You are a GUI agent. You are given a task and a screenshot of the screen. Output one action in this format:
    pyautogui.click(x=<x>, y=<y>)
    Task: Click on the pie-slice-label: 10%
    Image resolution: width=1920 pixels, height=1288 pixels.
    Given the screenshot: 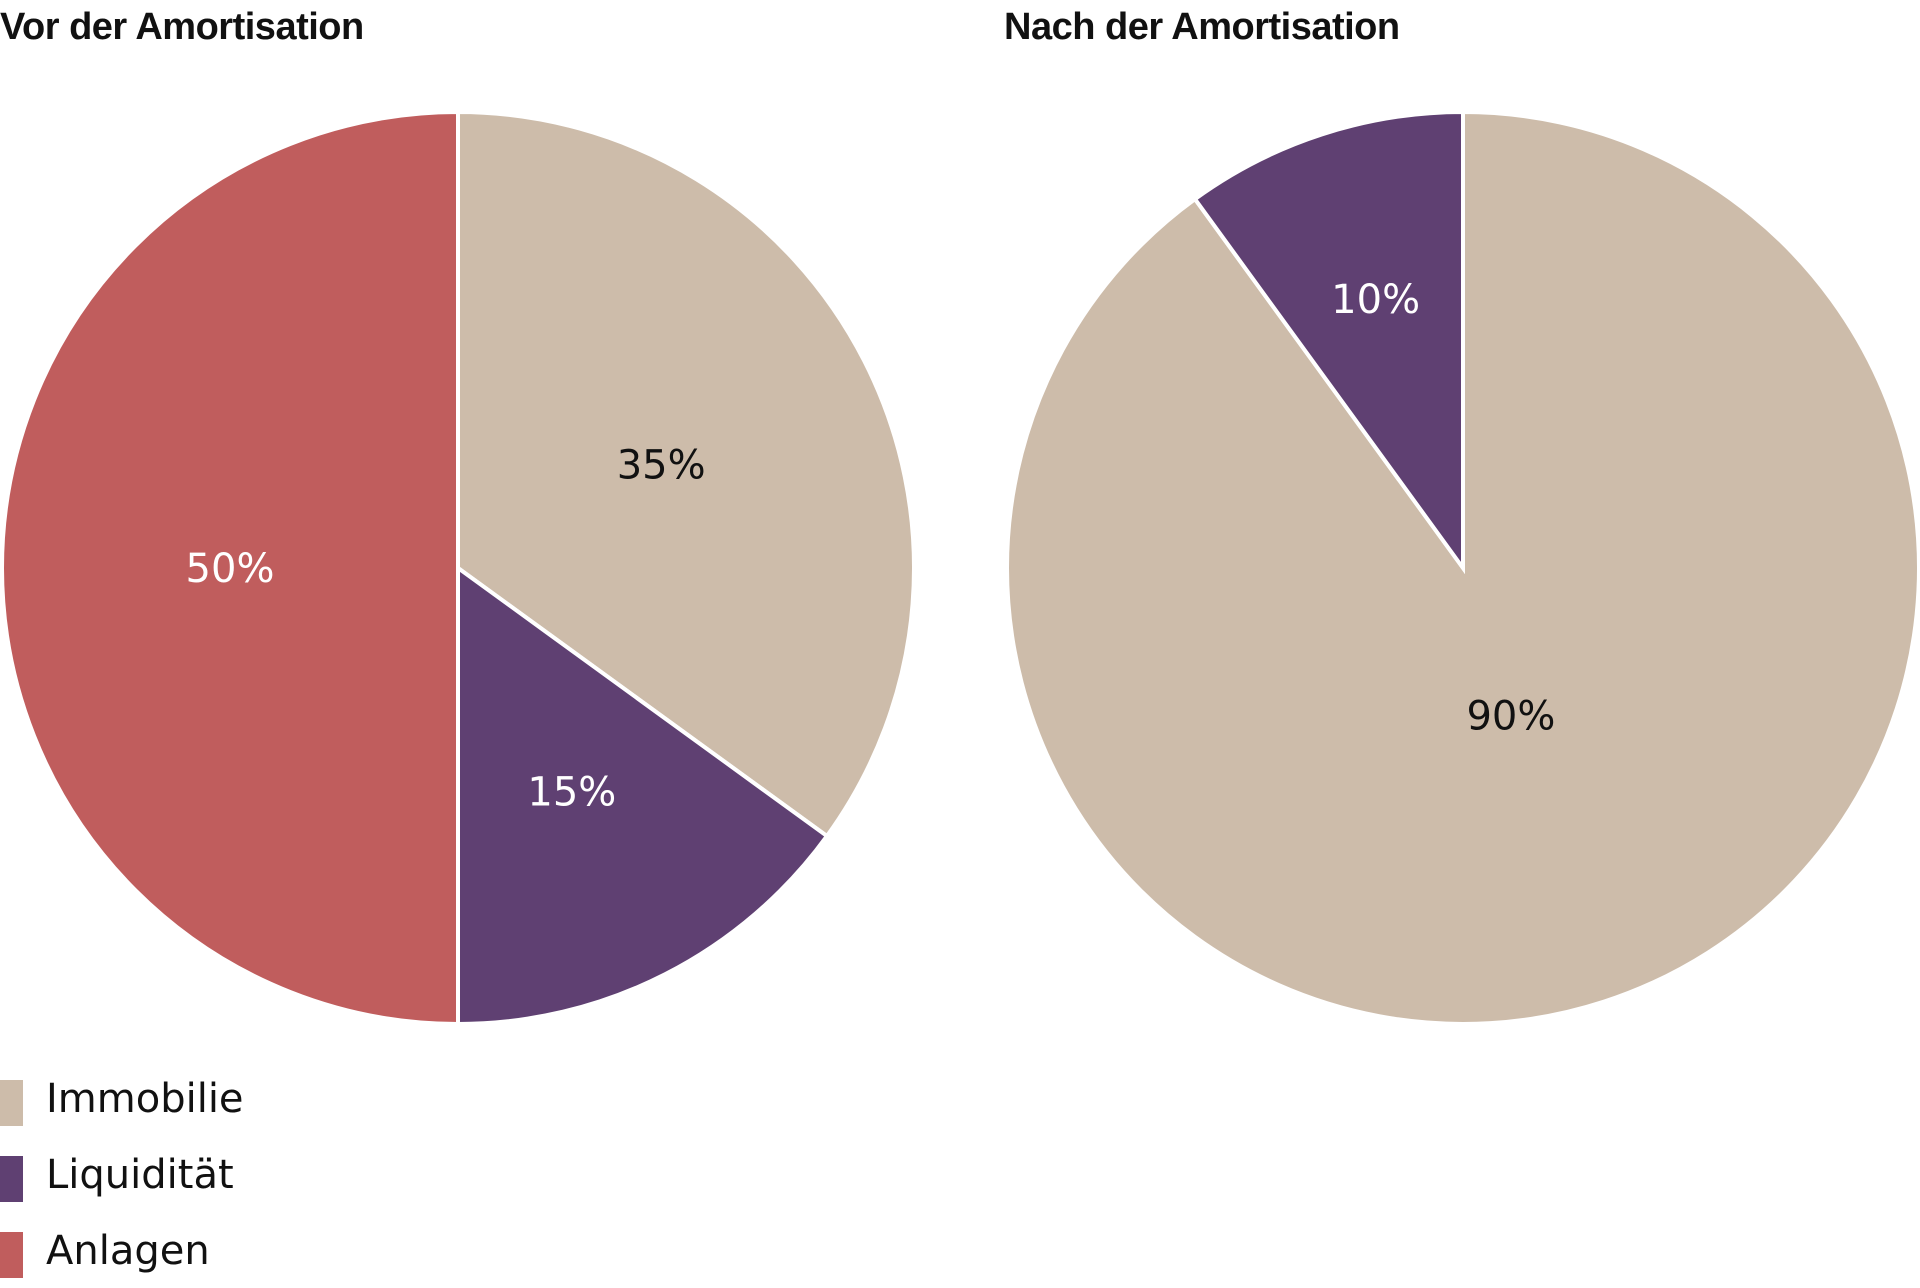 What is the action you would take?
    pyautogui.click(x=1375, y=300)
    